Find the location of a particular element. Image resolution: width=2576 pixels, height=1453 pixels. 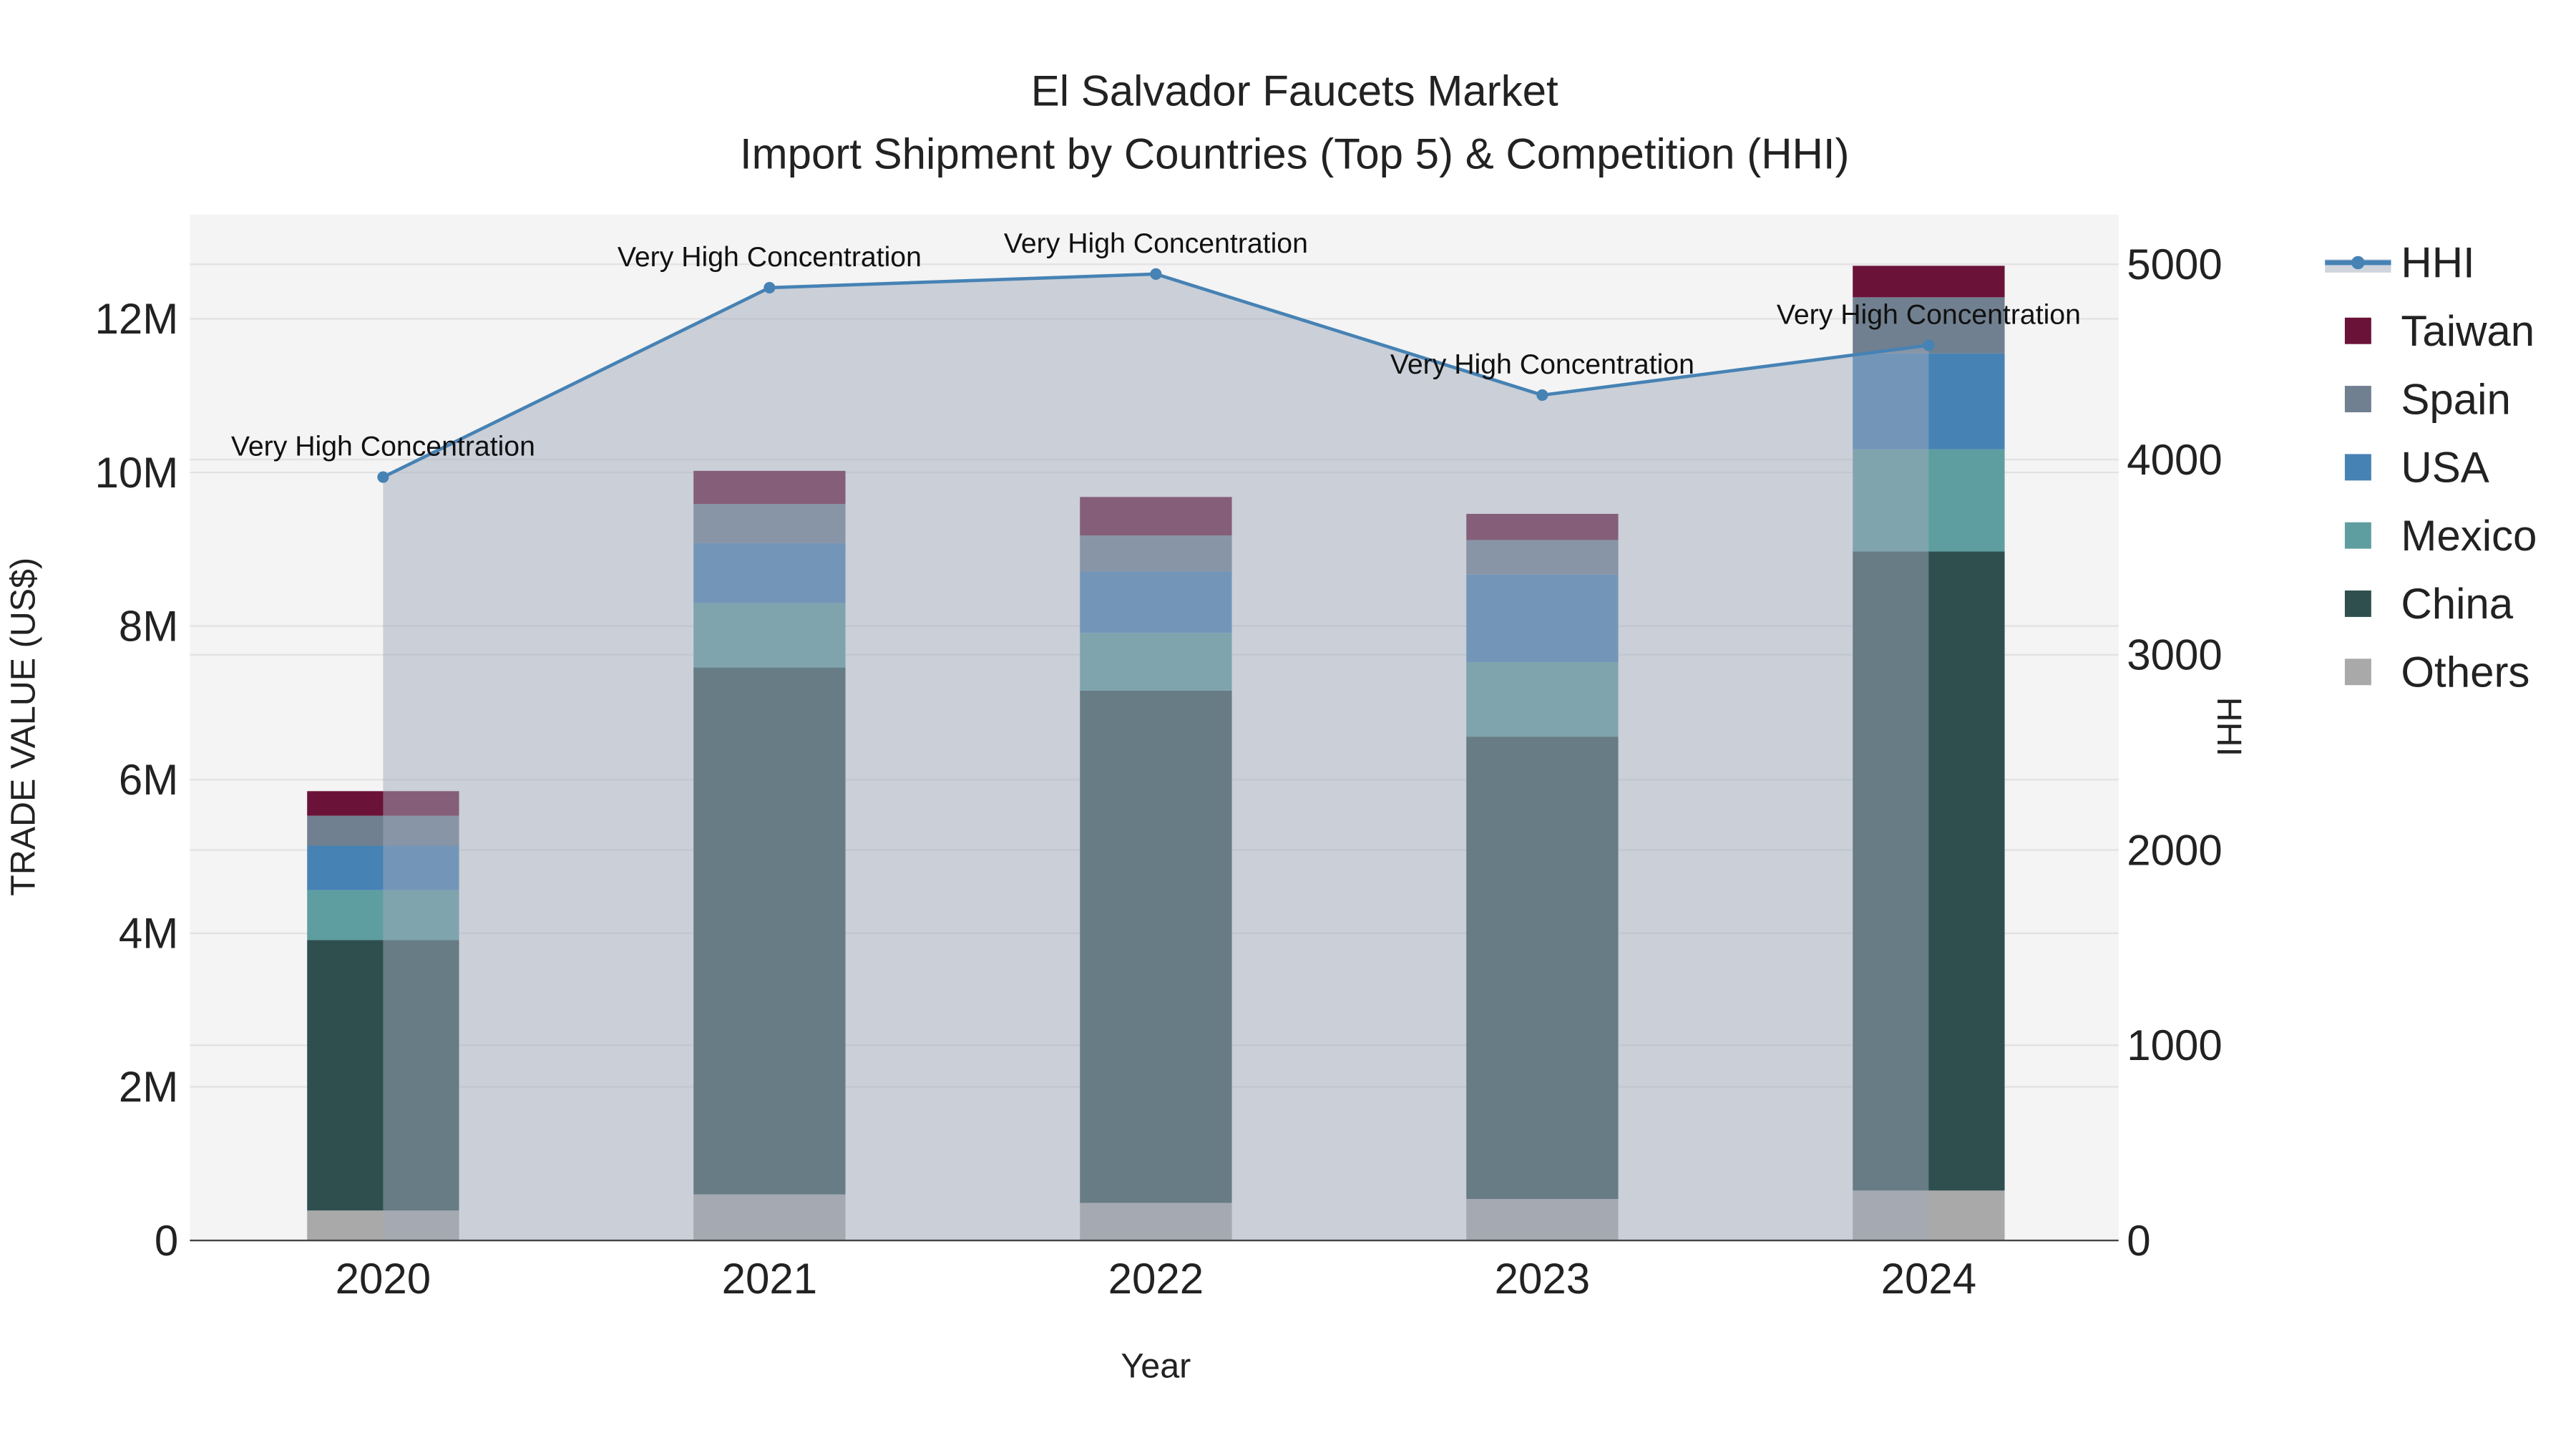

legend-label-hhi: HHI is located at coordinates (2437, 263).